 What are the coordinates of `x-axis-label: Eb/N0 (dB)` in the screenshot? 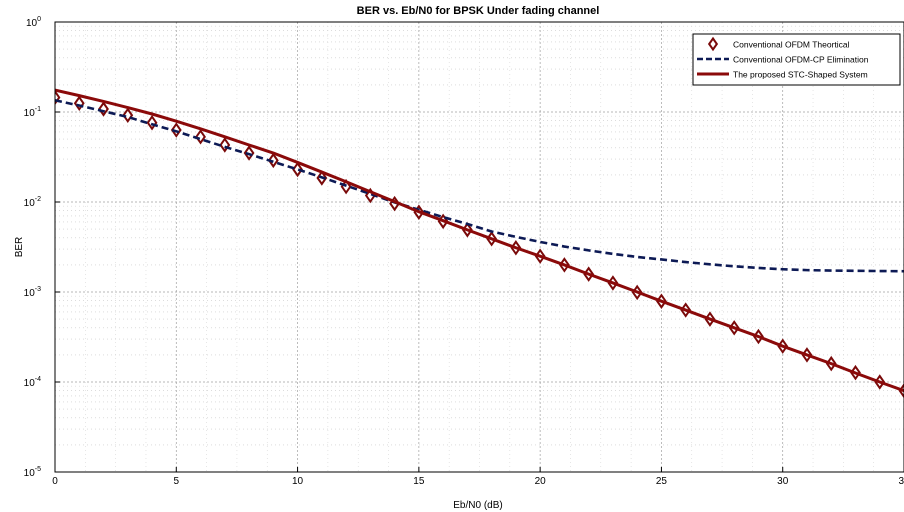 It's located at (477, 505).